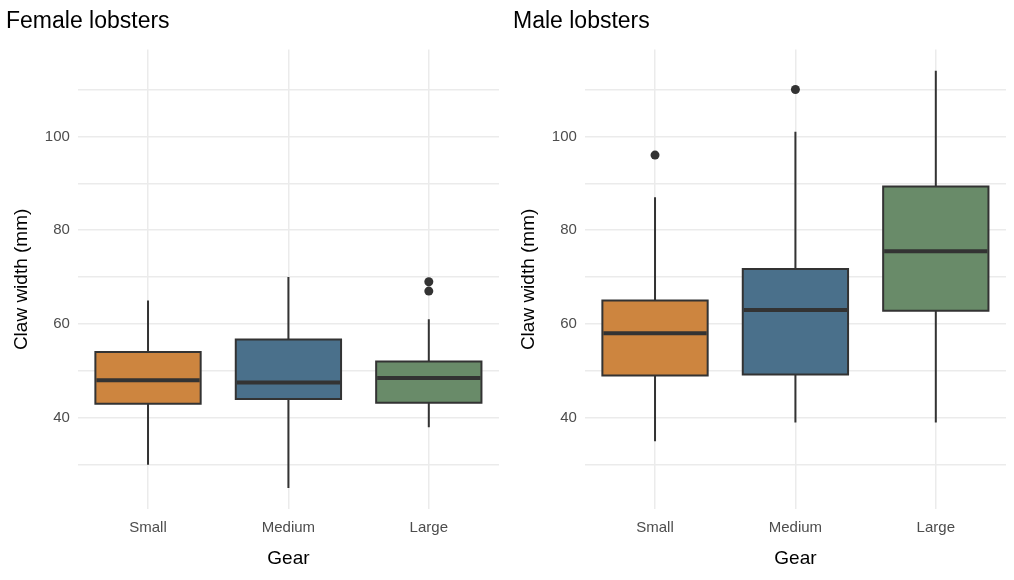  Describe the element at coordinates (581, 20) in the screenshot. I see `chart-title: Male lobsters` at that location.